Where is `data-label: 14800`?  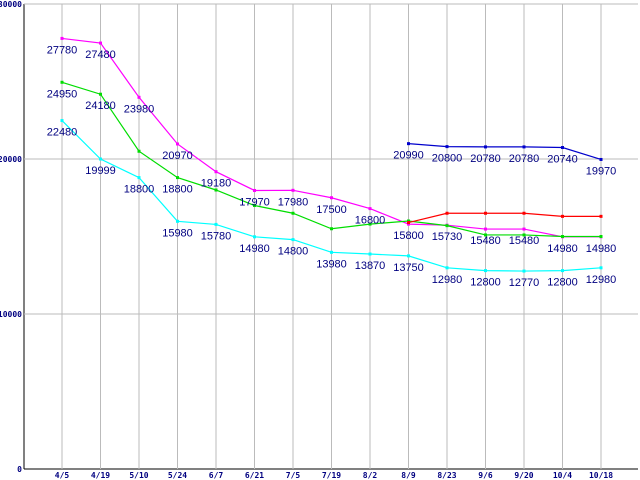 data-label: 14800 is located at coordinates (293, 252).